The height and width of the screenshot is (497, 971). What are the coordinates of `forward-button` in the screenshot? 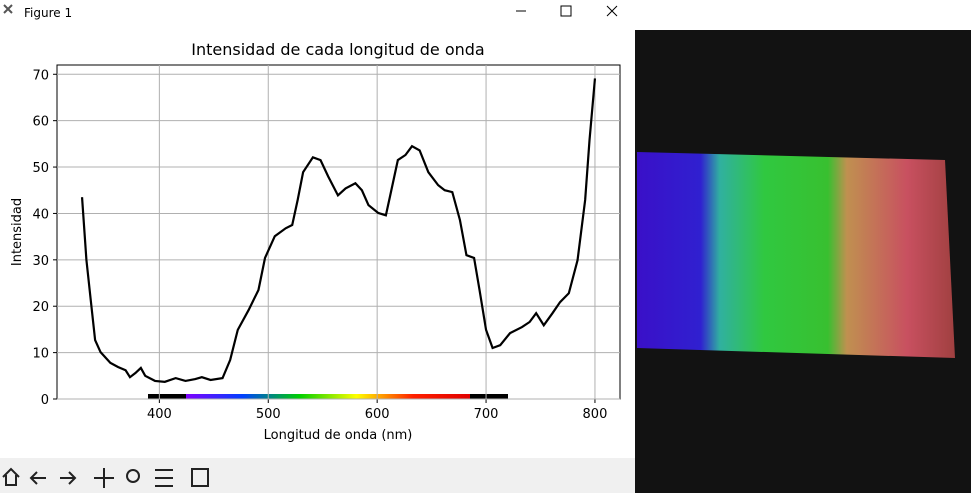 It's located at (68, 478).